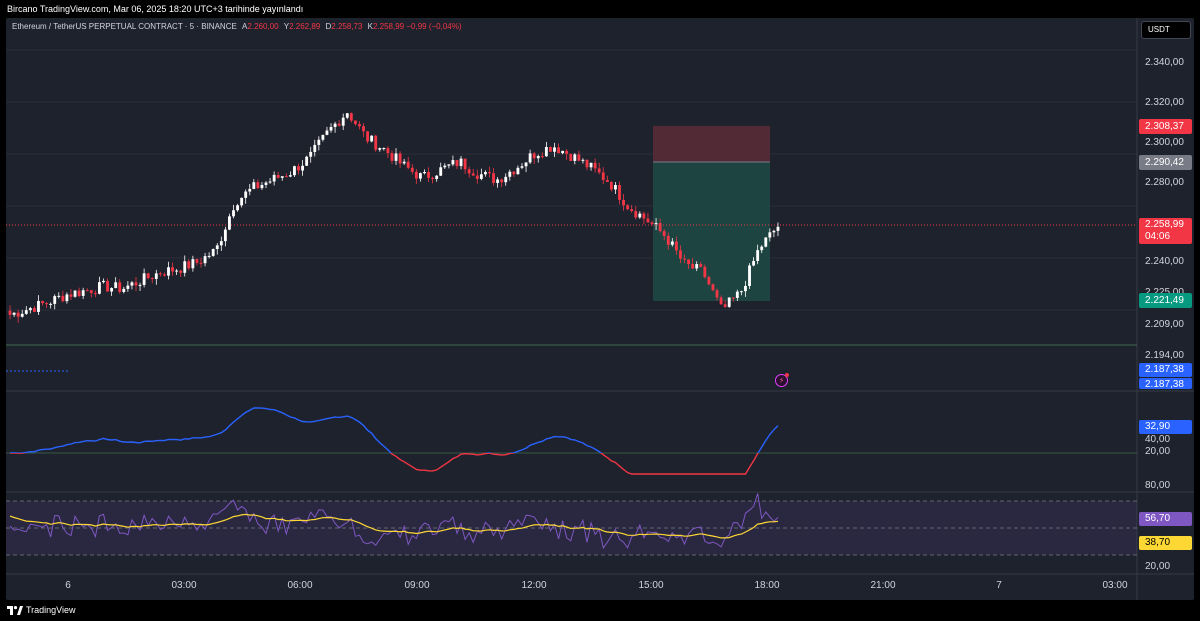 The width and height of the screenshot is (1200, 621). I want to click on take-profit-tag: 2.221,49, so click(1165, 300).